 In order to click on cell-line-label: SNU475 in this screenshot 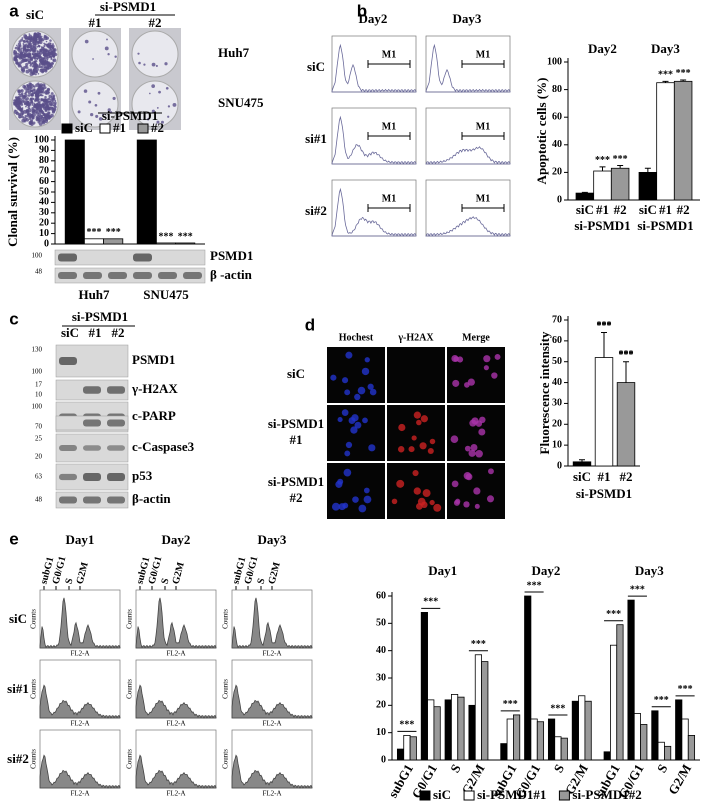, I will do `click(241, 102)`.